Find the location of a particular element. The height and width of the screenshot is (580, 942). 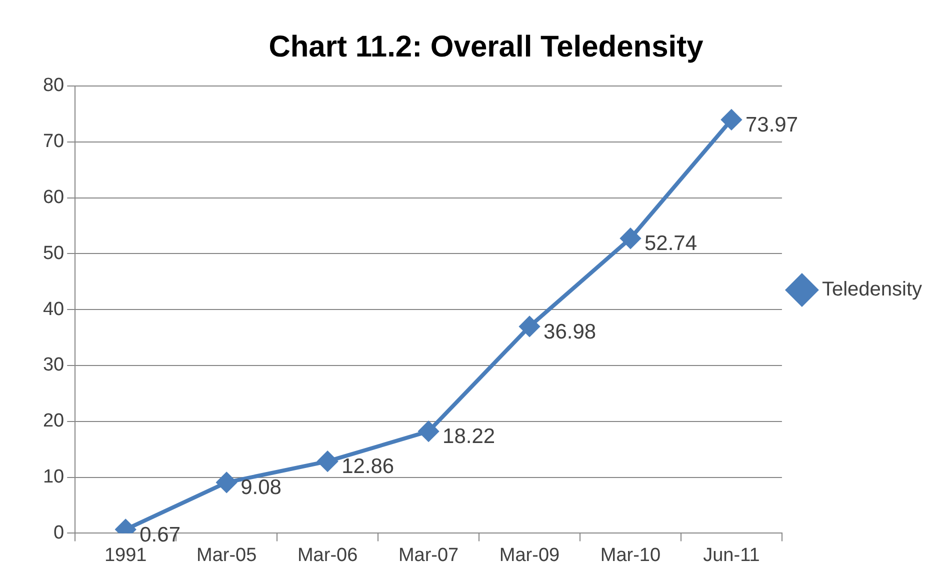

x-tick-label: 1991 is located at coordinates (125, 555).